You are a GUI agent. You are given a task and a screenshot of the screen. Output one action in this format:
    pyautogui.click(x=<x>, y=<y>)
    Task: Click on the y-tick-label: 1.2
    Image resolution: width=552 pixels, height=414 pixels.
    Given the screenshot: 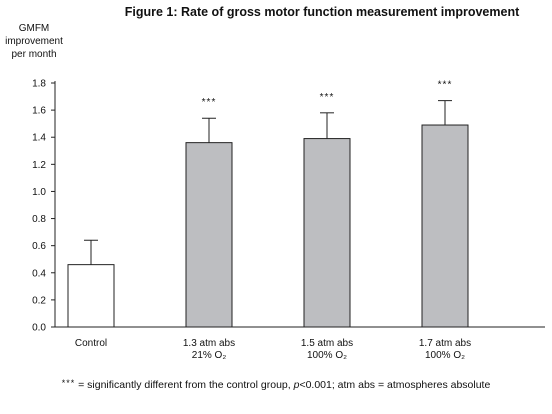 What is the action you would take?
    pyautogui.click(x=39, y=165)
    